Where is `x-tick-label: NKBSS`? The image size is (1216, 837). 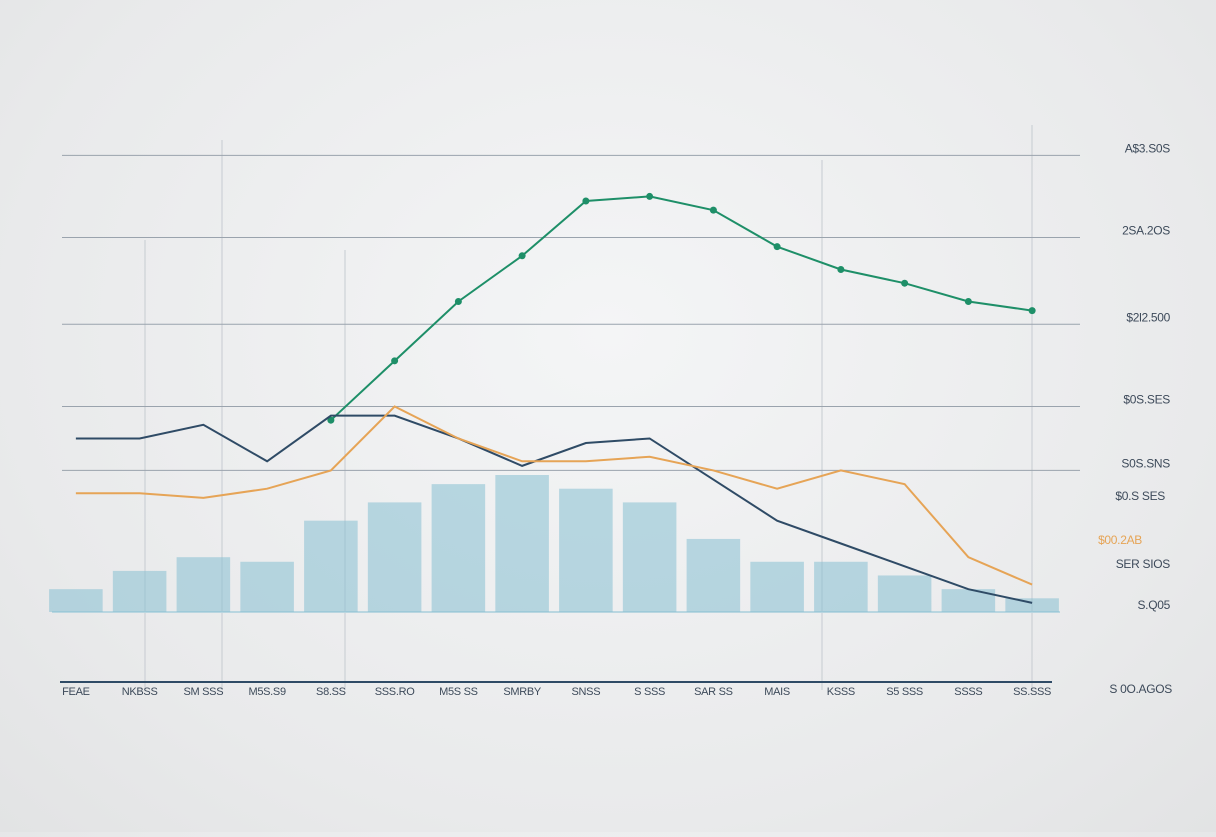
x-tick-label: NKBSS is located at coordinates (140, 692).